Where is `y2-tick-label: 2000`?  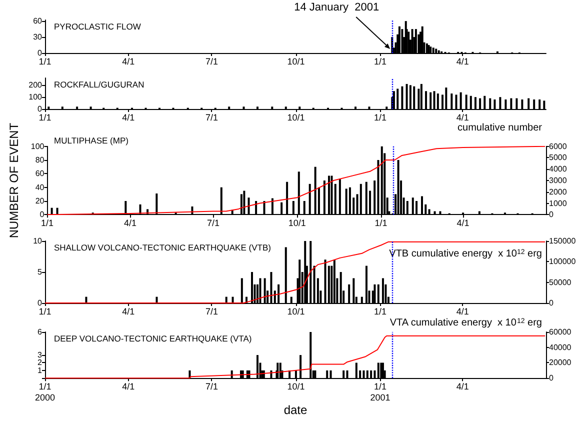
y2-tick-label: 2000 is located at coordinates (558, 191).